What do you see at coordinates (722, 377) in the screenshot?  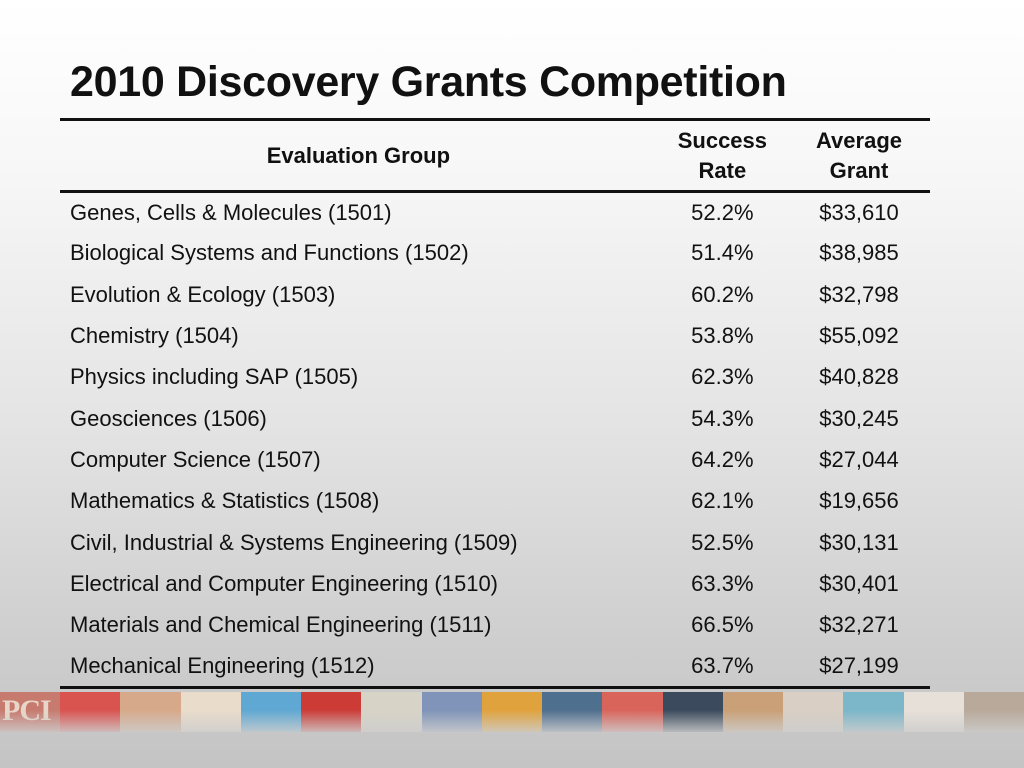 I see `cell-success-rate: 62.3%` at bounding box center [722, 377].